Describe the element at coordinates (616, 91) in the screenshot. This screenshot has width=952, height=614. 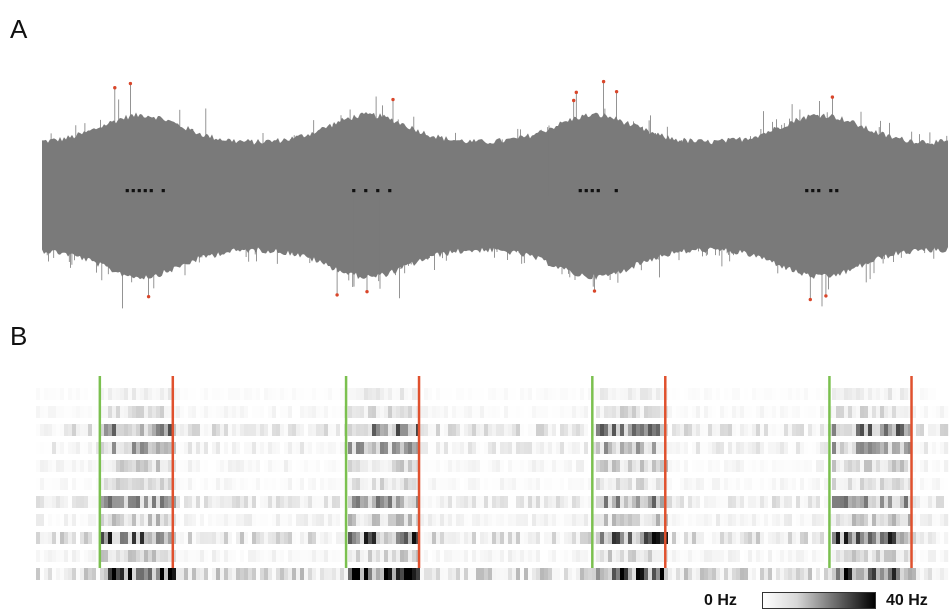
I see `peak-marker` at that location.